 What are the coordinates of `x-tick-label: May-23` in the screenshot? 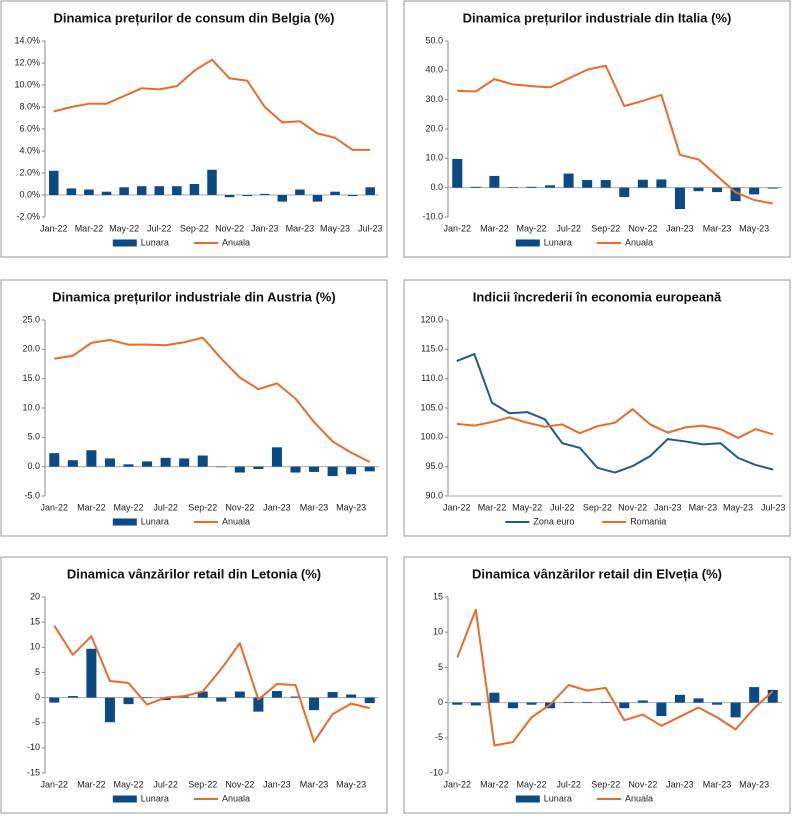 It's located at (754, 228).